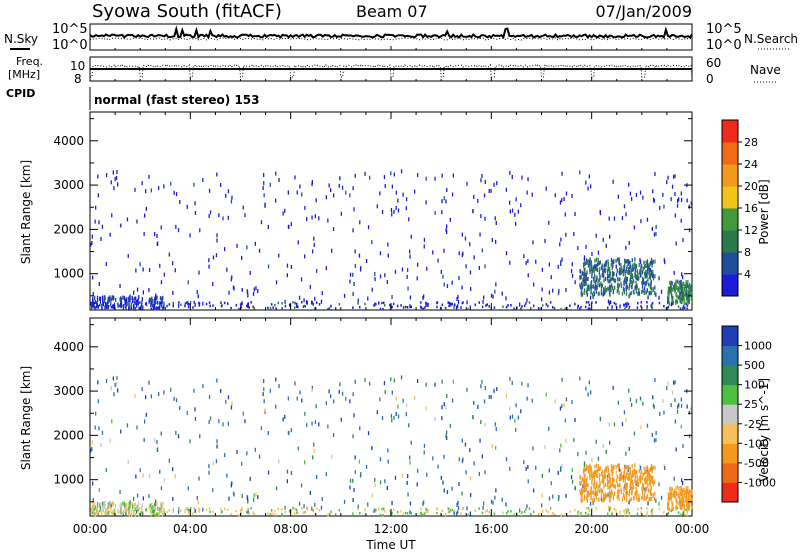 The image size is (800, 554). I want to click on noise-axis-top-right: 10^5, so click(724, 29).